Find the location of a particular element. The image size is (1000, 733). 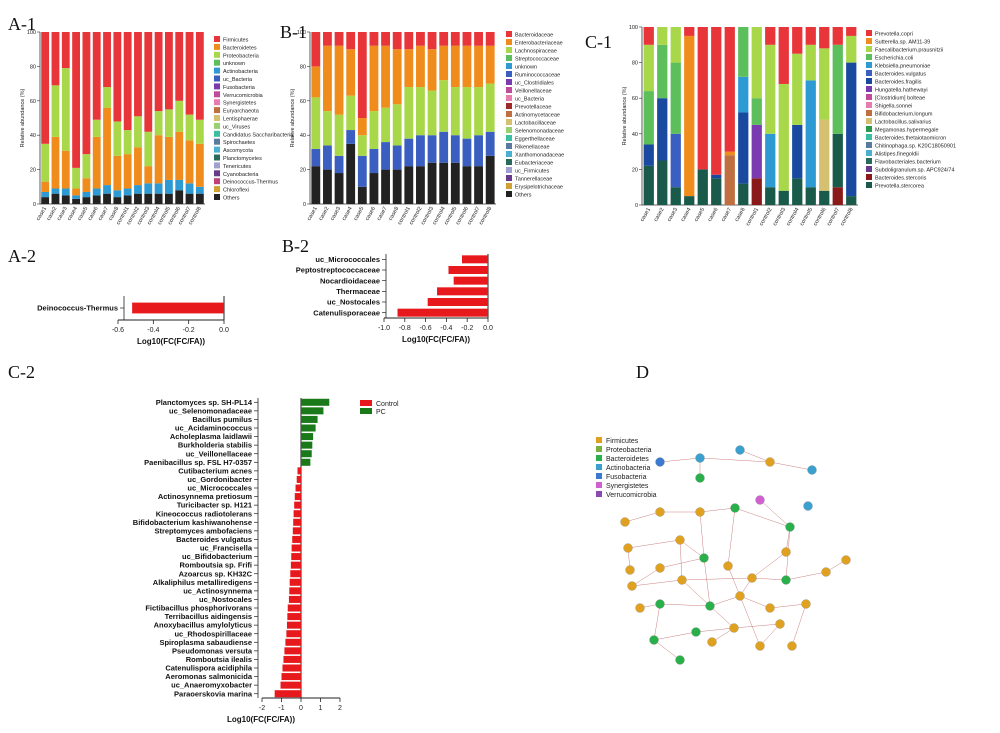

legend-label-A1: uc_Viruses is located at coordinates (236, 127).